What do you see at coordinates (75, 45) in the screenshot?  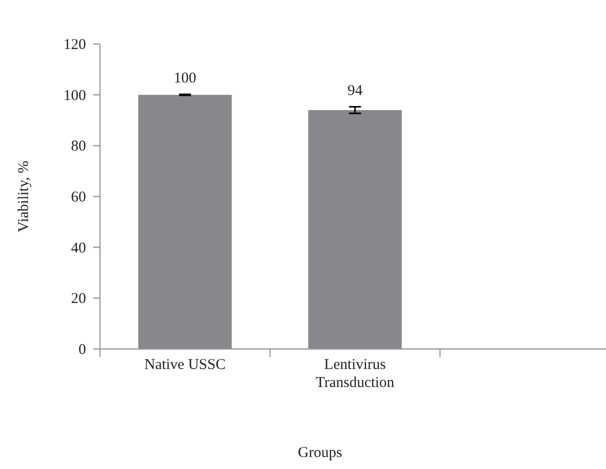 I see `y-tick-label: 120` at bounding box center [75, 45].